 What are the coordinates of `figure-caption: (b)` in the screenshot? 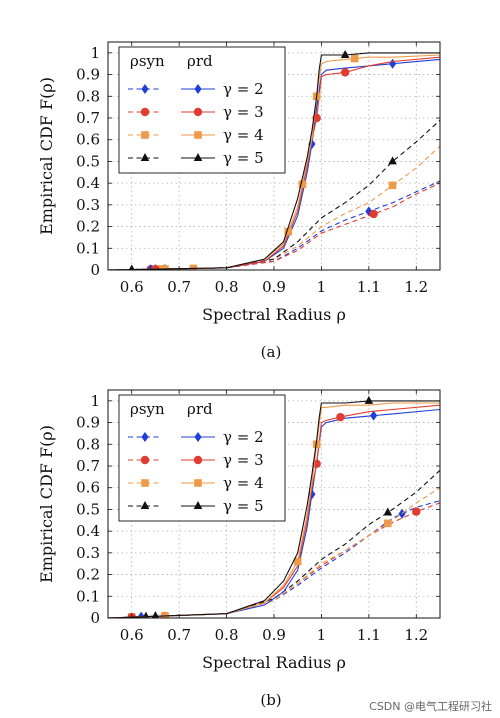 It's located at (270, 700).